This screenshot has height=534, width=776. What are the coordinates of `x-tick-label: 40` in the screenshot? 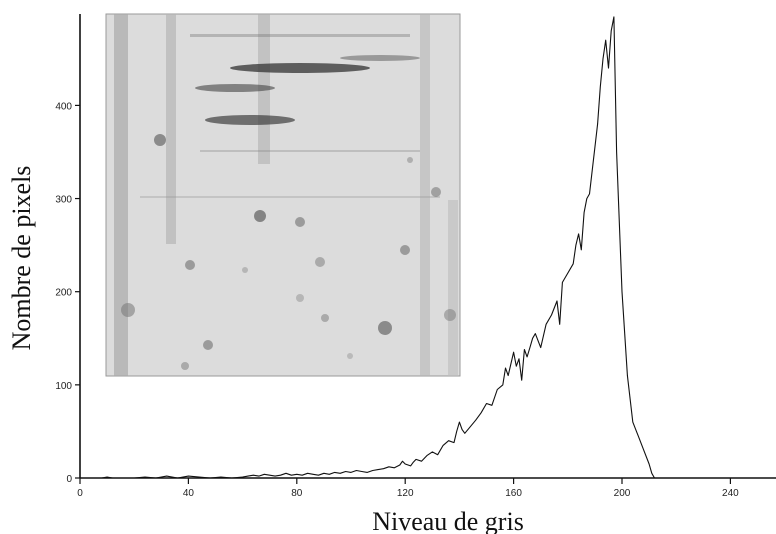 It's located at (189, 493).